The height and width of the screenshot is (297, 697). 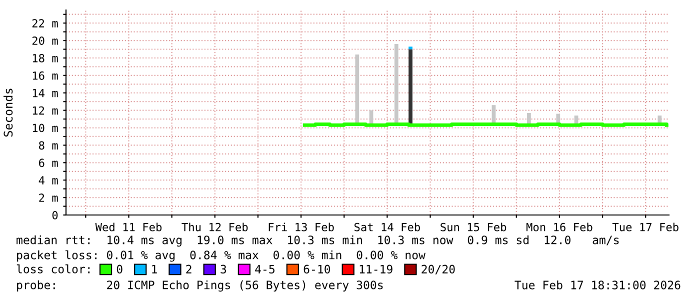 What do you see at coordinates (119, 269) in the screenshot?
I see `legend-label: 0` at bounding box center [119, 269].